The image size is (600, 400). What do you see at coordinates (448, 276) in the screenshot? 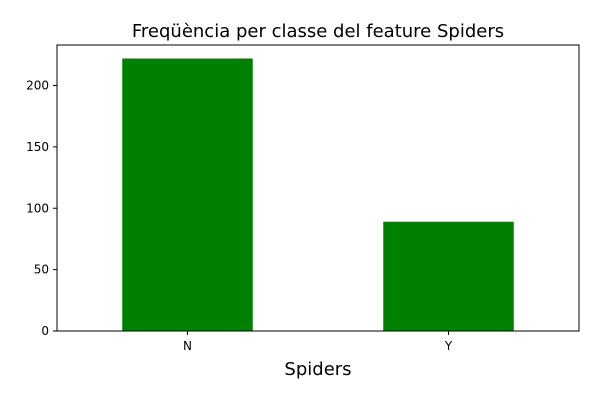
I see `bar-Y` at bounding box center [448, 276].